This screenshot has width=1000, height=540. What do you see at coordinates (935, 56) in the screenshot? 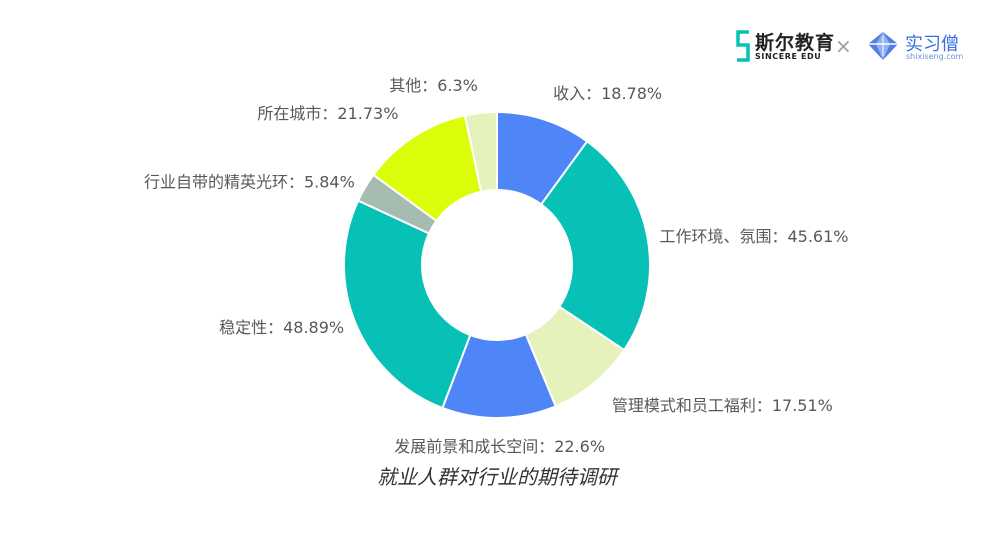
I see `shixiseng-logo-en: shixiseng.com` at bounding box center [935, 56].